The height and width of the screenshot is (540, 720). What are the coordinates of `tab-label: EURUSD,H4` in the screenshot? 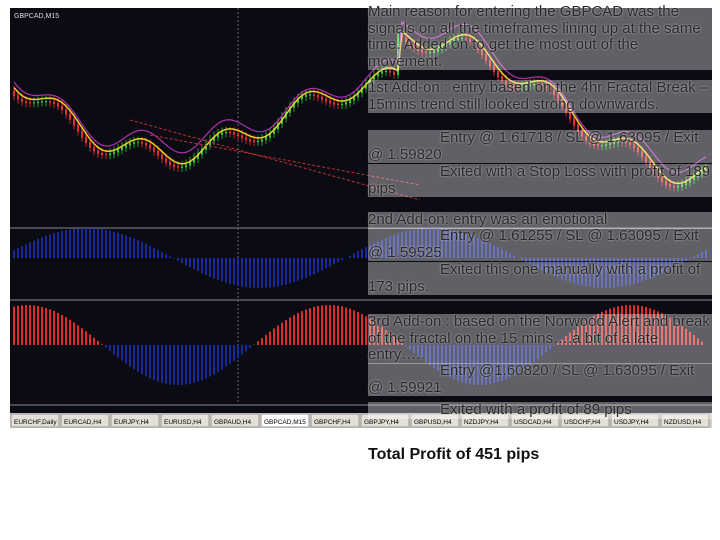 It's located at (183, 422).